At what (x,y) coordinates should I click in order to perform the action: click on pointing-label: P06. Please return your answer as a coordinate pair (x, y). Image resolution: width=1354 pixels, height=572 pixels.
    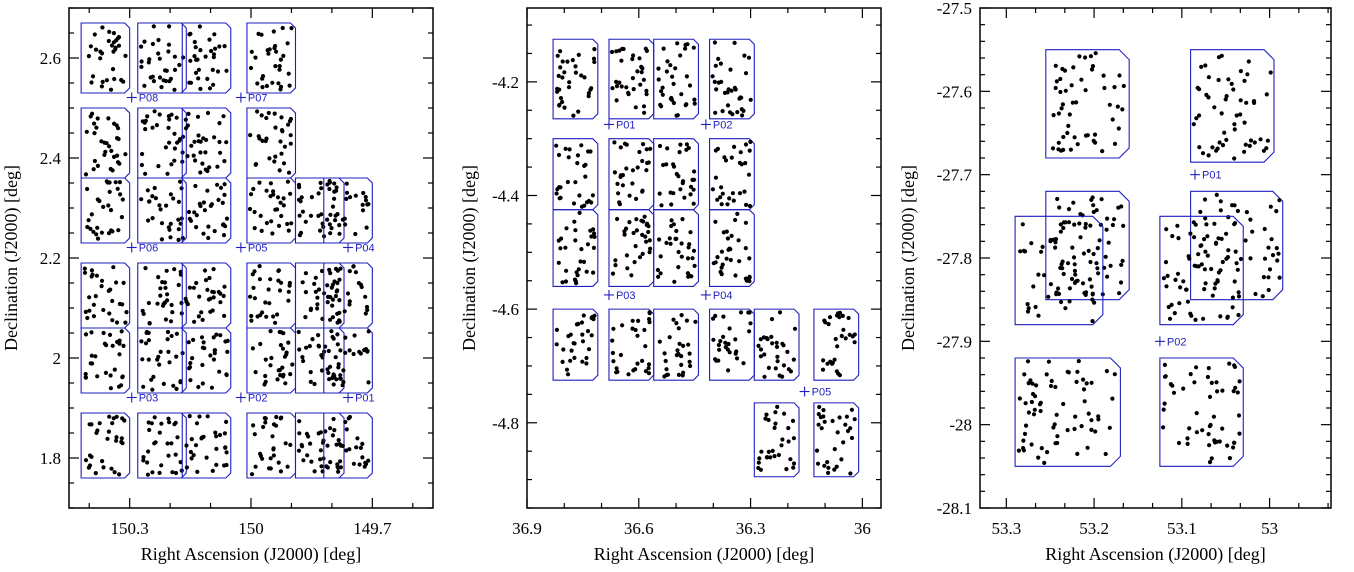
    Looking at the image, I should click on (149, 249).